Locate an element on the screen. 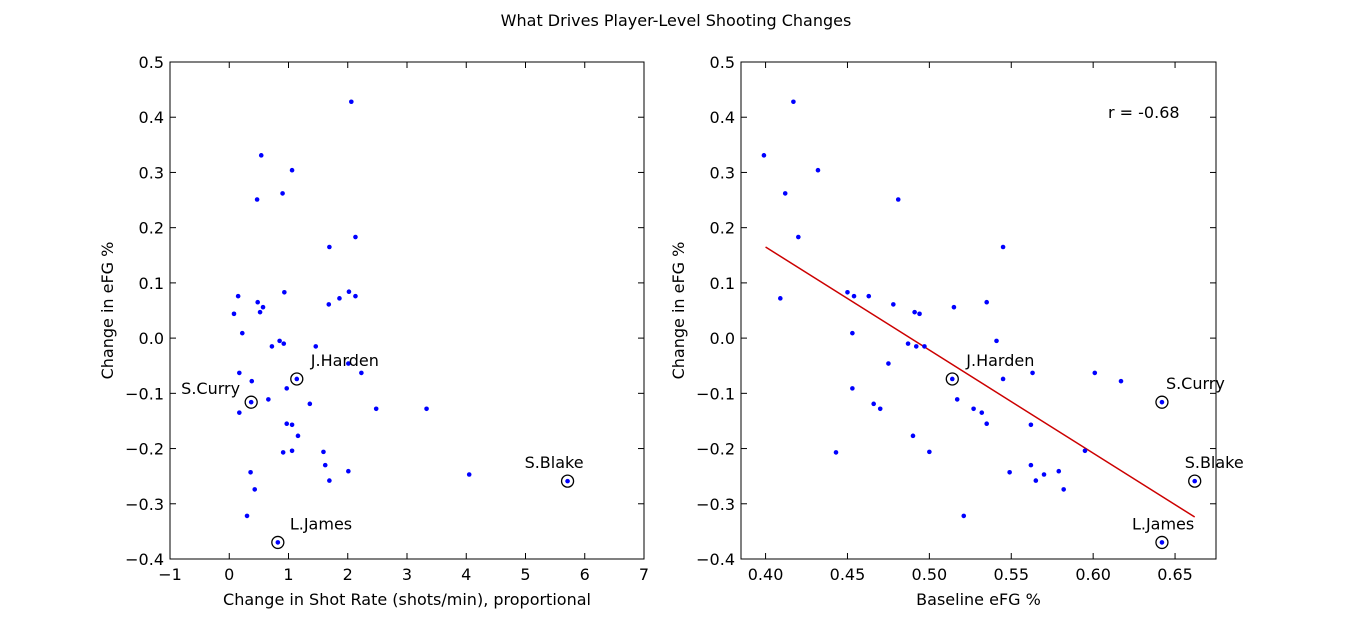 Image resolution: width=1351 pixels, height=622 pixels. regression-line is located at coordinates (980, 382).